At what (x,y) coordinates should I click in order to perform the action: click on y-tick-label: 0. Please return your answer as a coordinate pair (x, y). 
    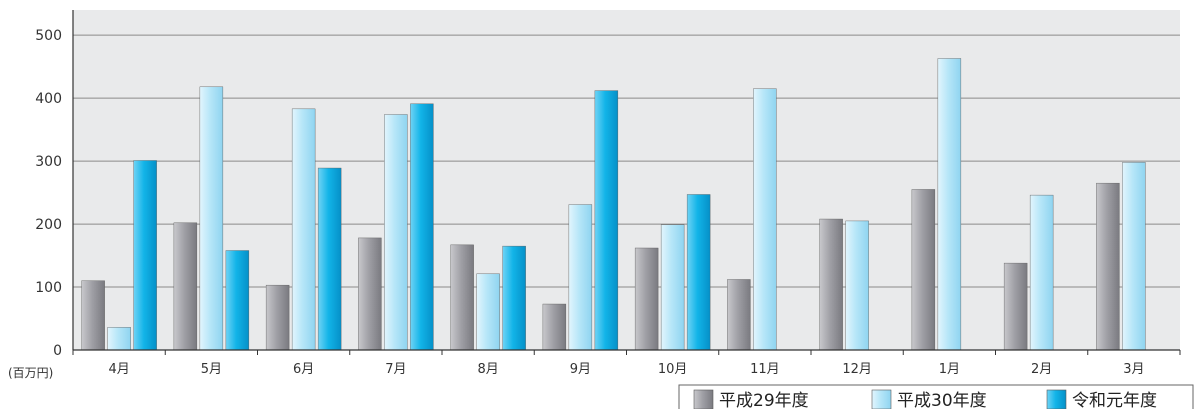
    Looking at the image, I should click on (57, 351).